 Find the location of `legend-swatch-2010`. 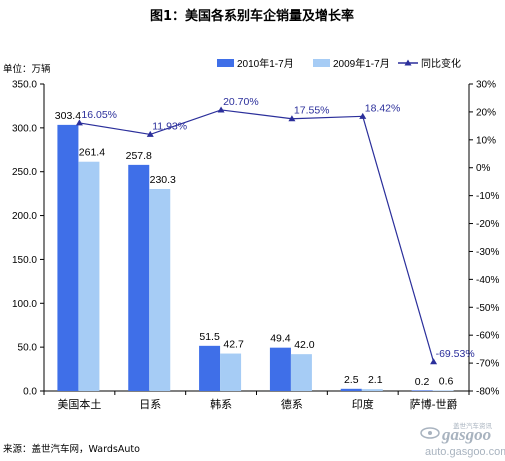

legend-swatch-2010 is located at coordinates (225, 63).